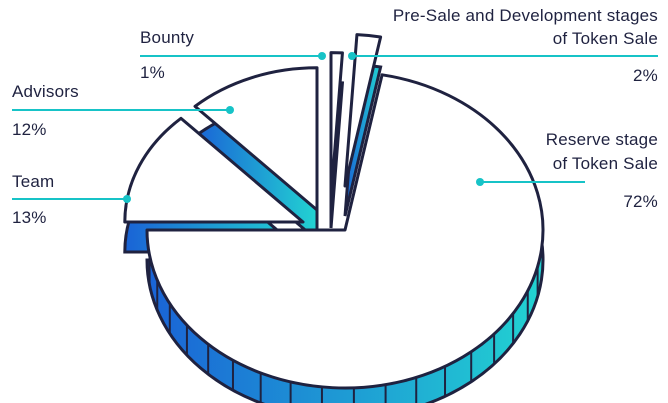 The image size is (668, 403). I want to click on slice-label-bounty-name: Bounty, so click(167, 37).